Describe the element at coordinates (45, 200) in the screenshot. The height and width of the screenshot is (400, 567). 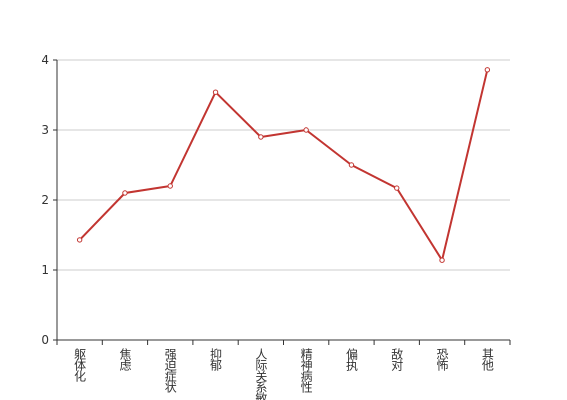
I see `y-tick-label: 2` at that location.